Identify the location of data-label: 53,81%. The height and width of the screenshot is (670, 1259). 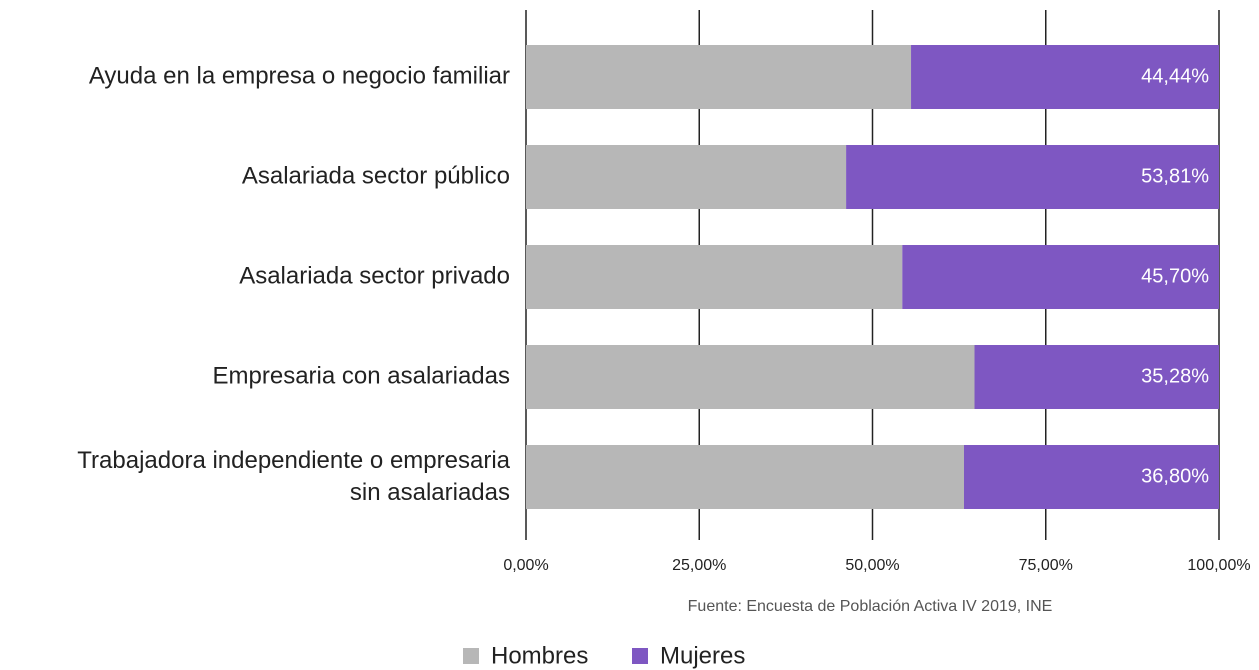
(1175, 176).